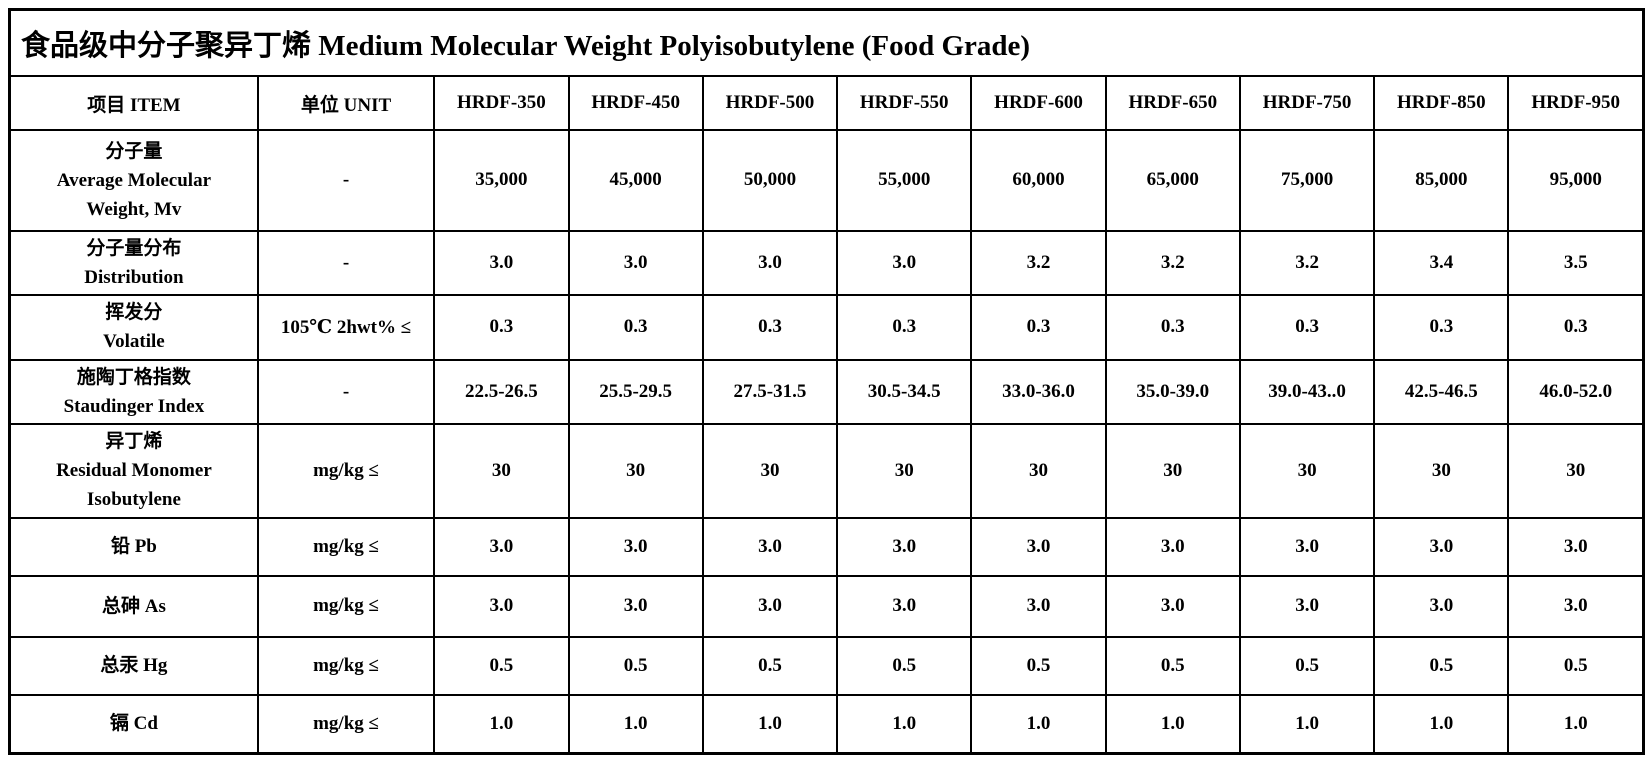  I want to click on table-cell: 3.4, so click(1441, 263).